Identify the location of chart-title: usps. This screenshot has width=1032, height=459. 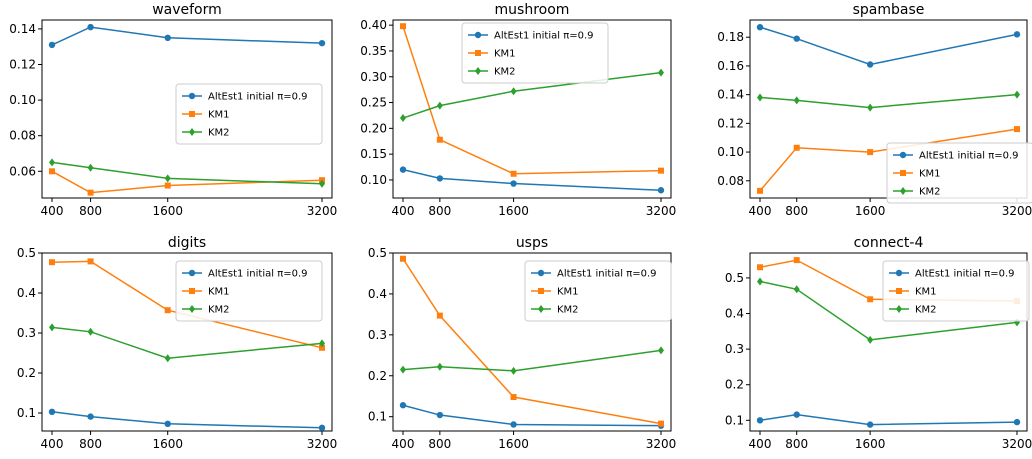
(532, 243).